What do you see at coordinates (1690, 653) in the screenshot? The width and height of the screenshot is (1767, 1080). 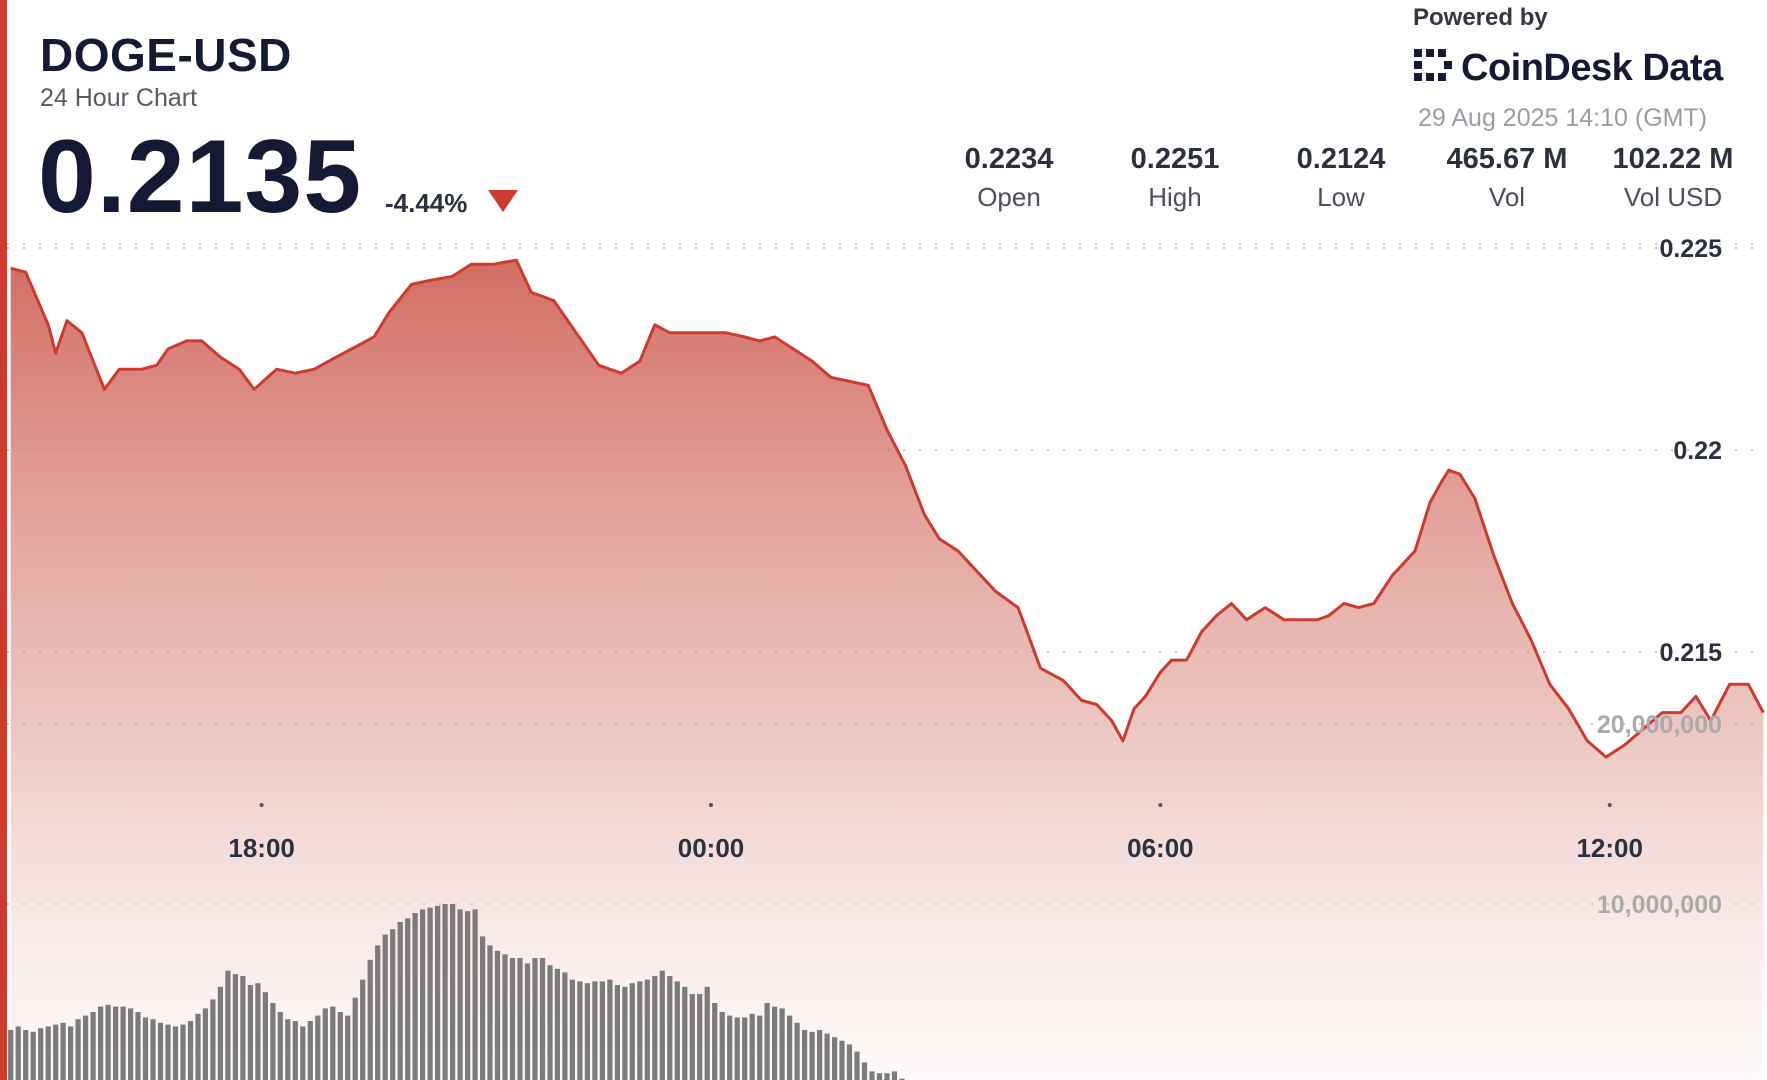 I see `price-tick-label: 0.215` at bounding box center [1690, 653].